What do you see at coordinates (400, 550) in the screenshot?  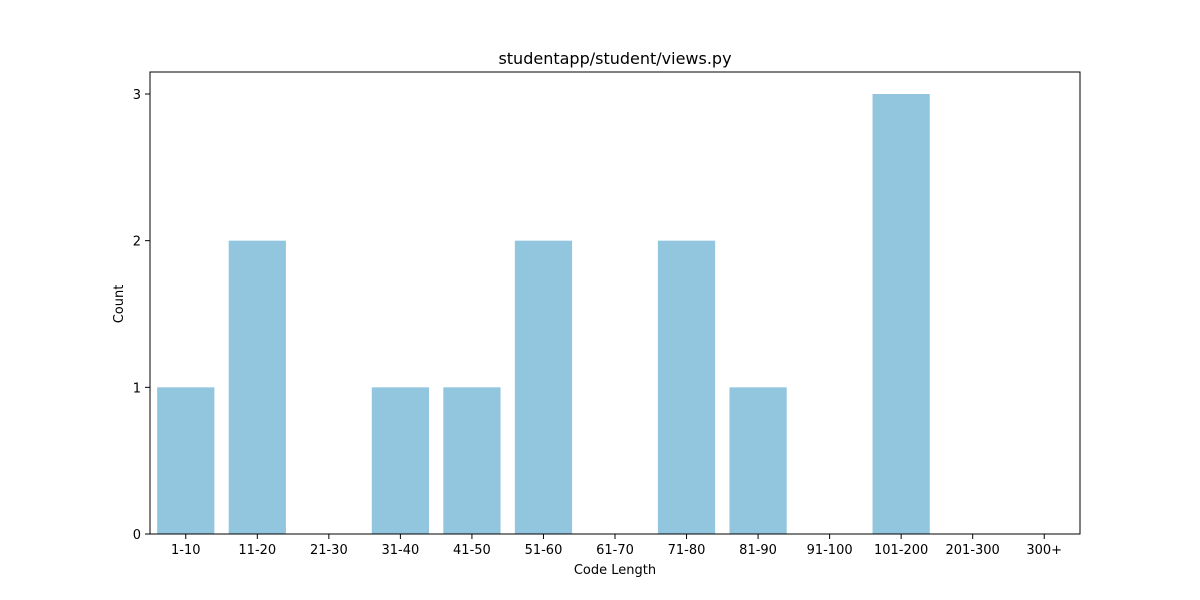 I see `x-tick-label: 31-40` at bounding box center [400, 550].